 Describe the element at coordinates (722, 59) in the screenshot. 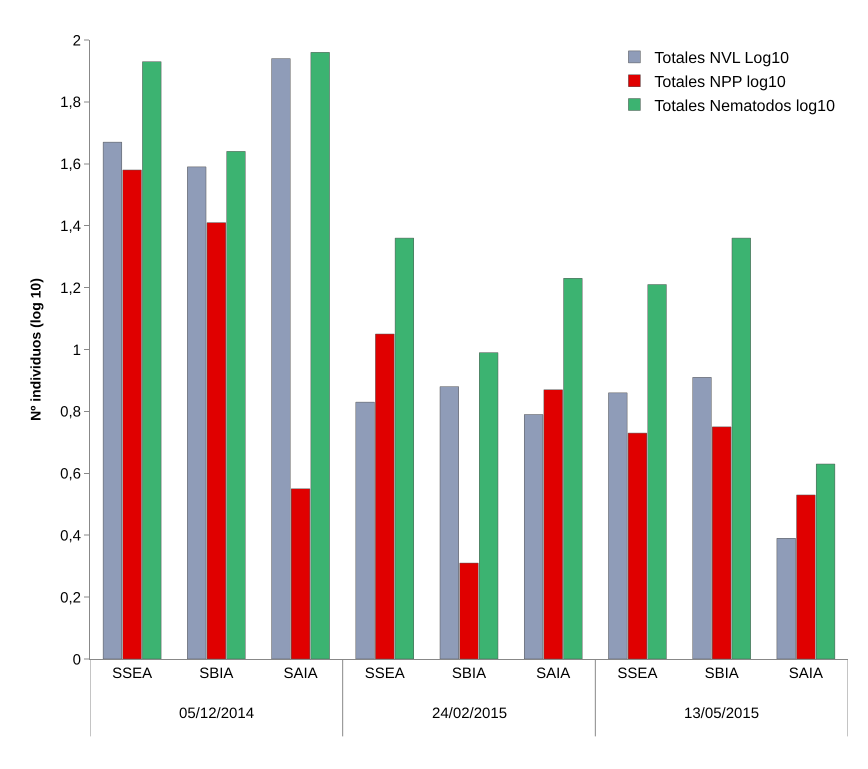

I see `legend-label: Totales NVL Log10` at that location.